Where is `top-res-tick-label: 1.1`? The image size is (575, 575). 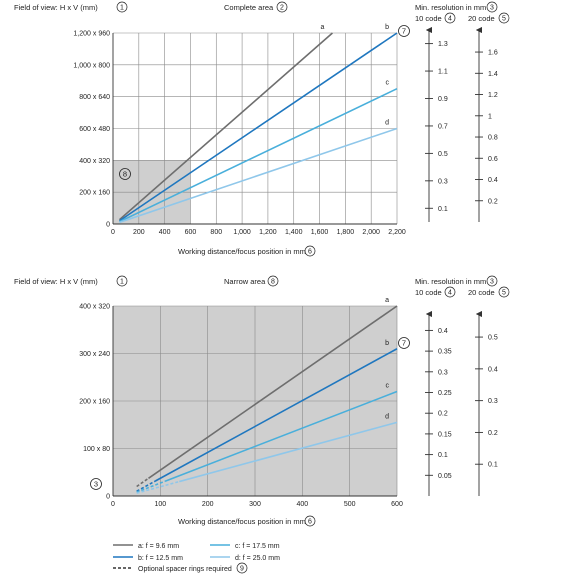
top-res-tick-label: 1.1 is located at coordinates (443, 72).